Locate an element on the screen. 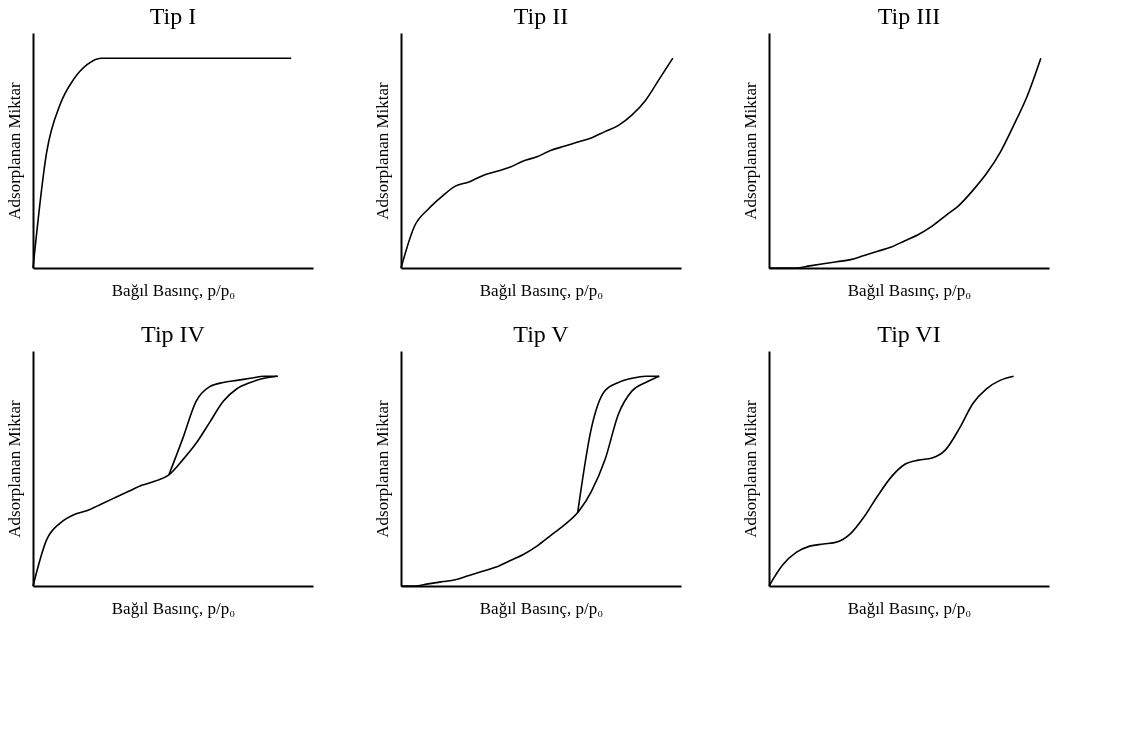 The width and height of the screenshot is (1132, 751). chart-title: Tip VI is located at coordinates (909, 334).